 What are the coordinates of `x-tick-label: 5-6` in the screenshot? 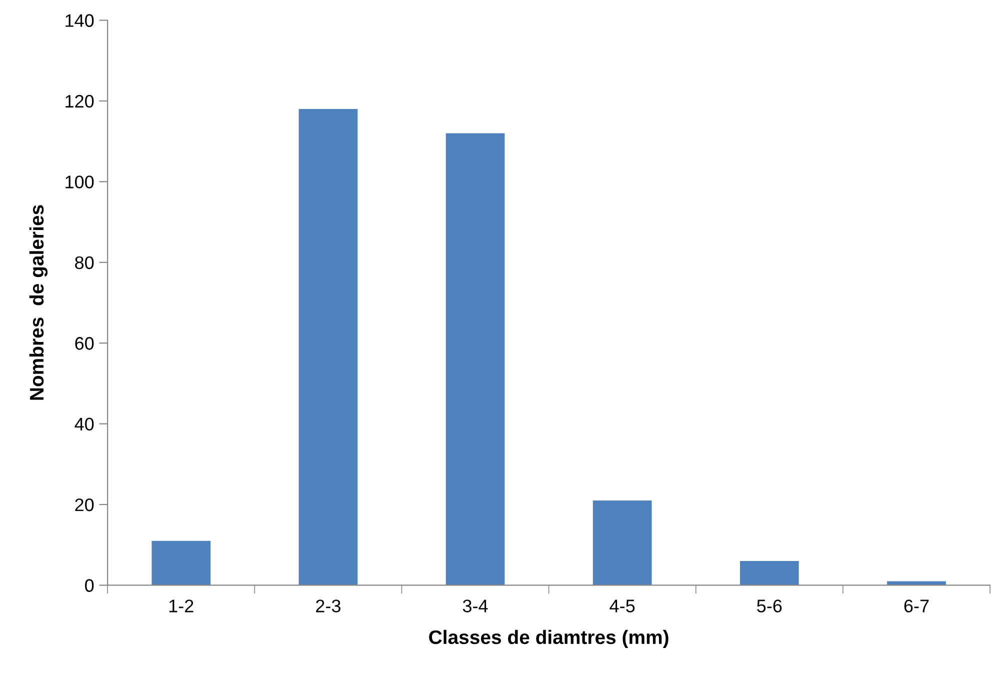 It's located at (769, 606).